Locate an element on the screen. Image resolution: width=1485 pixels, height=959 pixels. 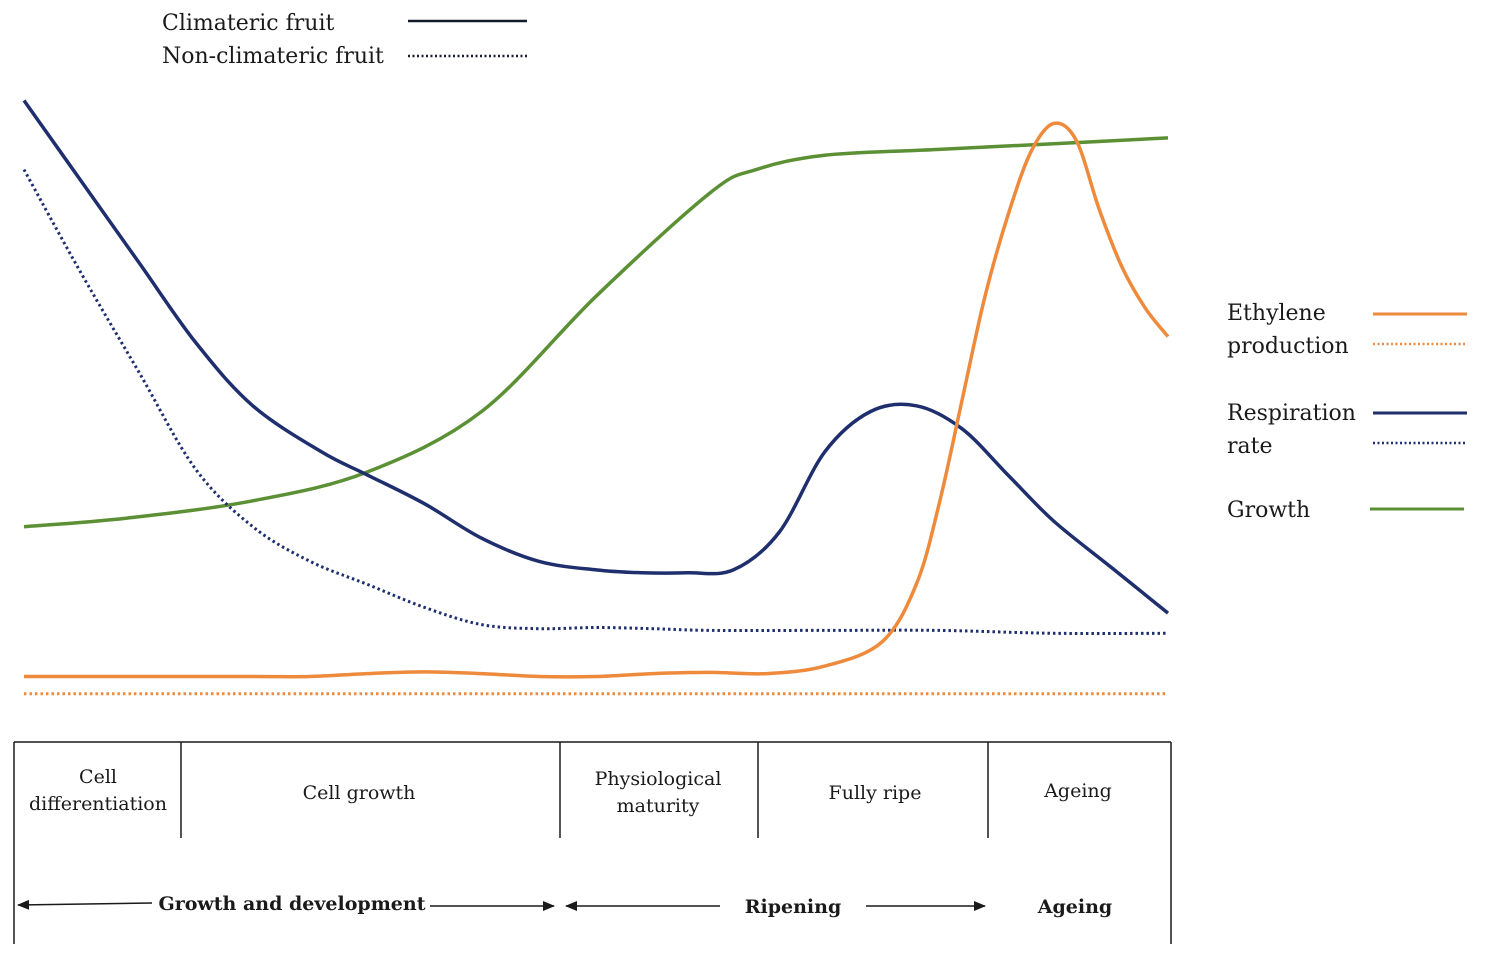
legend-respiration-label-line1: Respiration is located at coordinates (1291, 413).